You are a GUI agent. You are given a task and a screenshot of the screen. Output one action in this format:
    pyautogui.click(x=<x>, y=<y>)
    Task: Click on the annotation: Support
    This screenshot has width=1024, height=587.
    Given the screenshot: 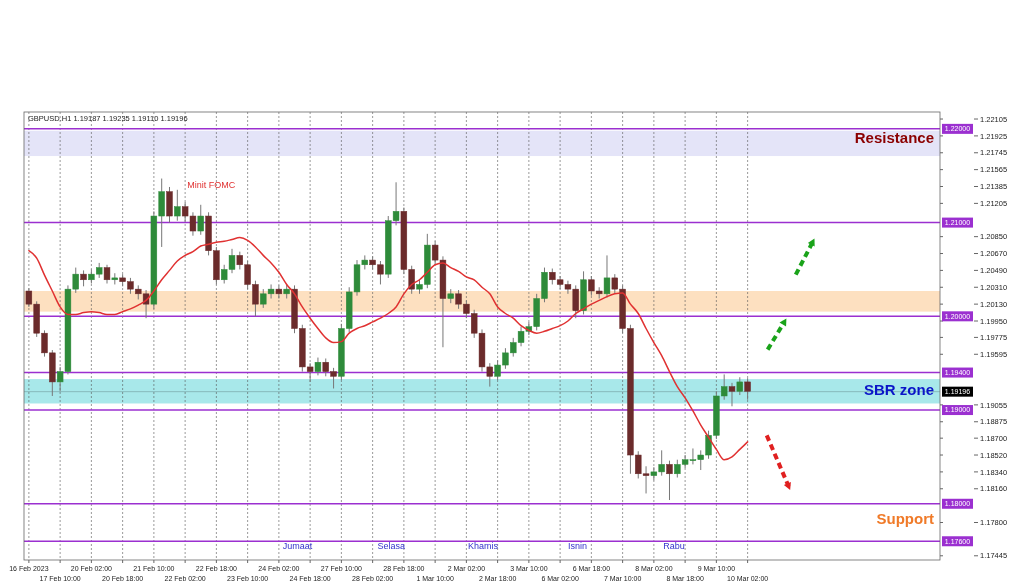 What is the action you would take?
    pyautogui.click(x=905, y=518)
    